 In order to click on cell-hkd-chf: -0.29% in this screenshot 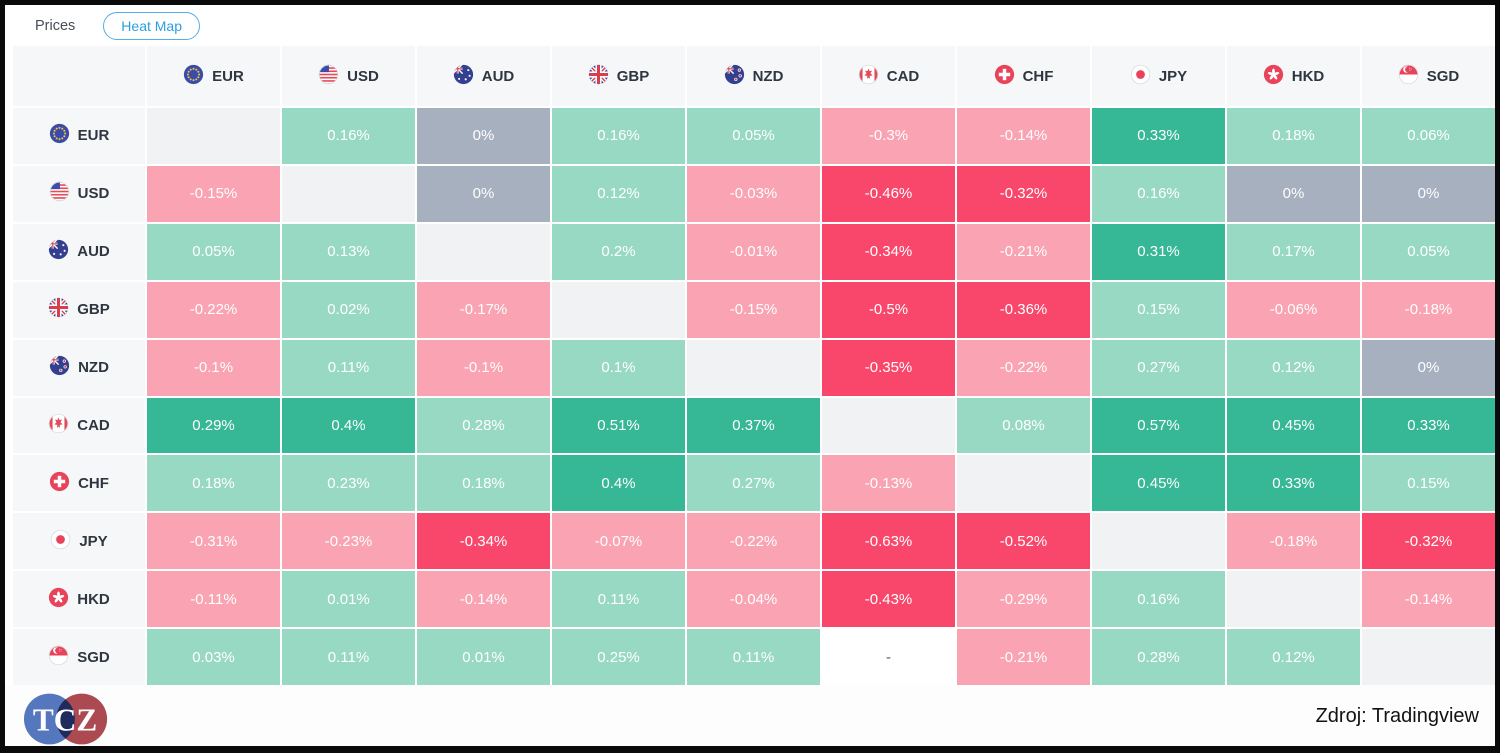, I will do `click(1023, 599)`.